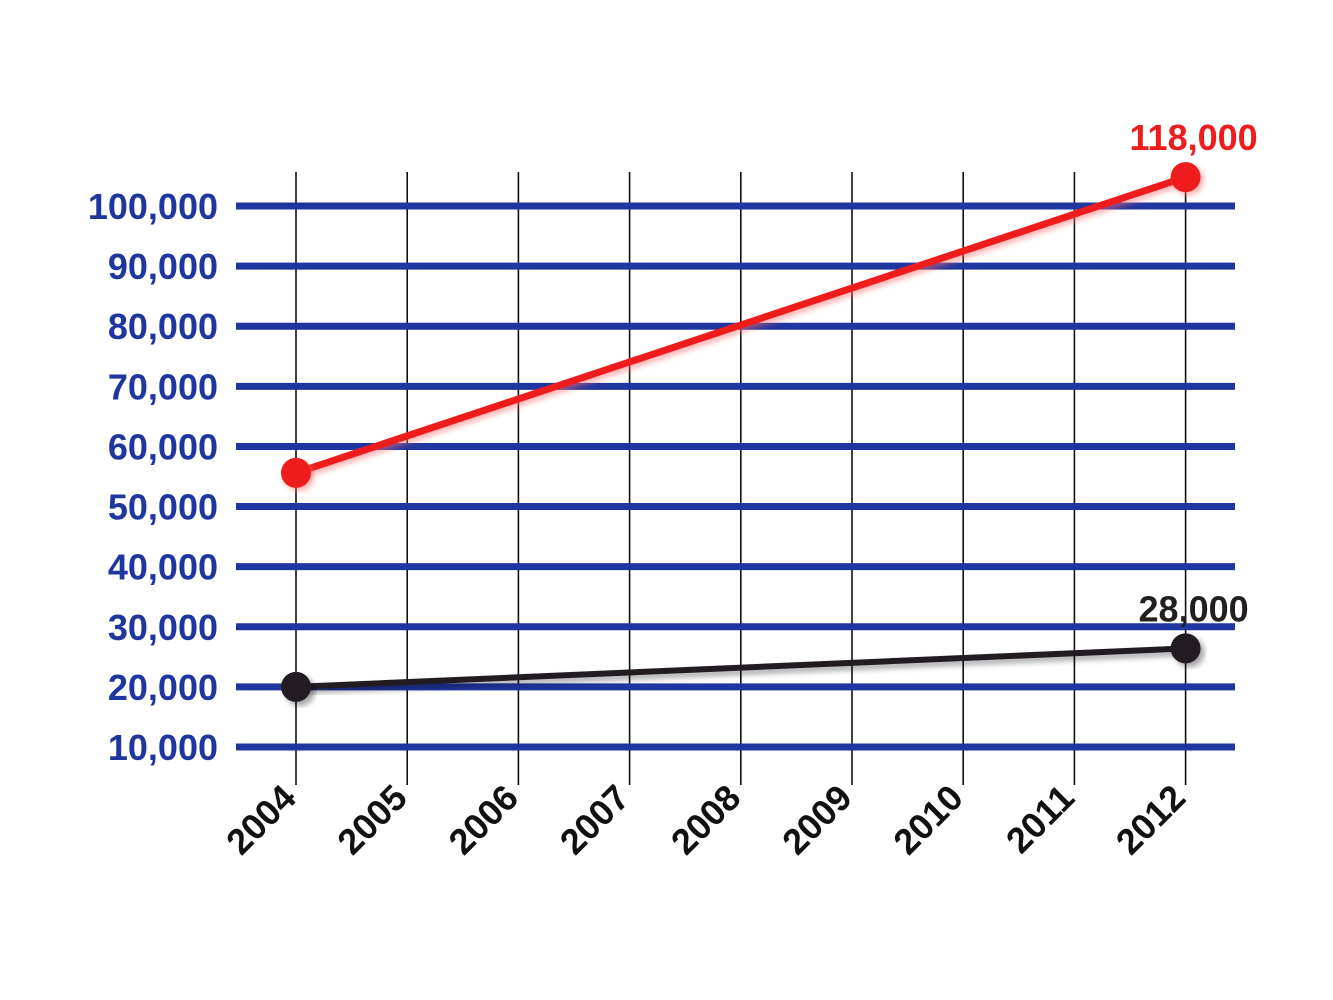 The width and height of the screenshot is (1333, 1000). I want to click on x-tick-label: 2004, so click(261, 820).